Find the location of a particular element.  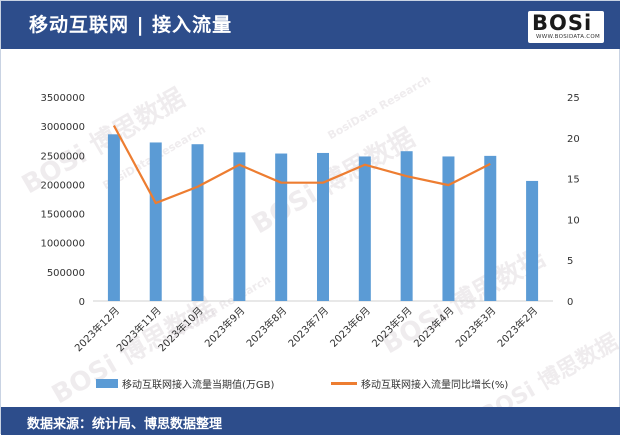

y-left-tick-label: 1000000 is located at coordinates (62, 244).